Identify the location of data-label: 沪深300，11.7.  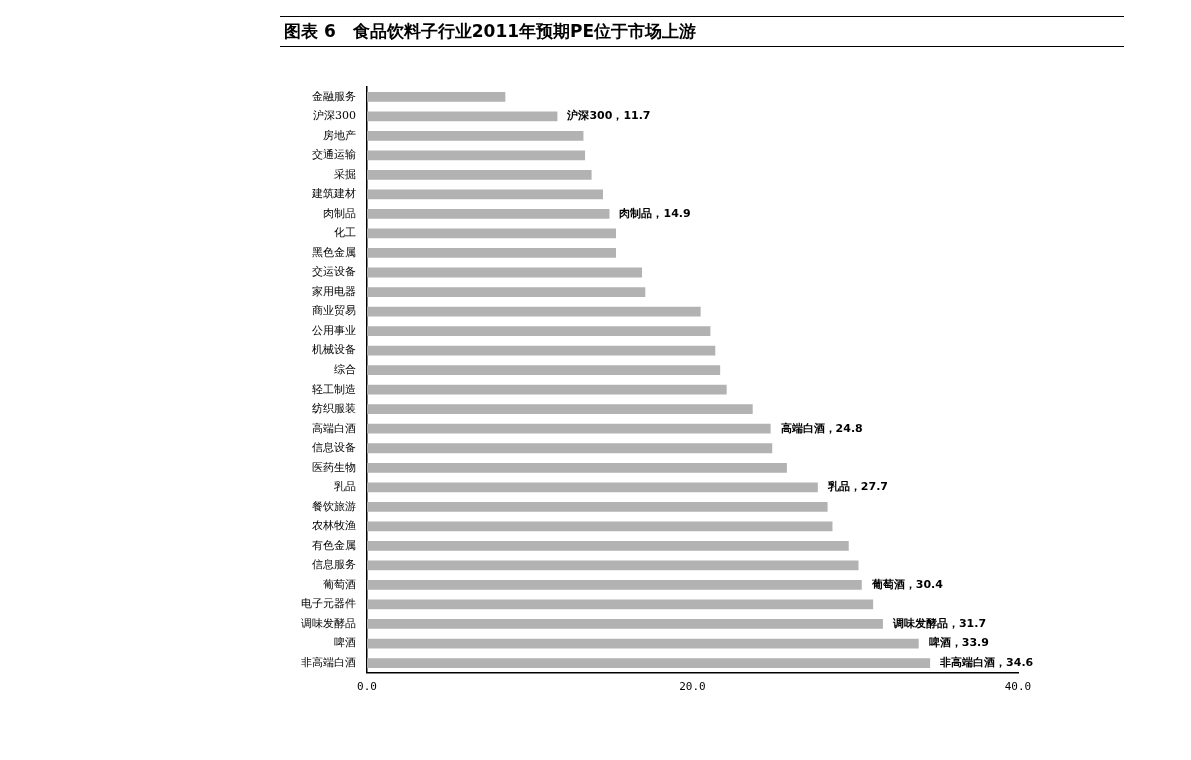
(608, 116).